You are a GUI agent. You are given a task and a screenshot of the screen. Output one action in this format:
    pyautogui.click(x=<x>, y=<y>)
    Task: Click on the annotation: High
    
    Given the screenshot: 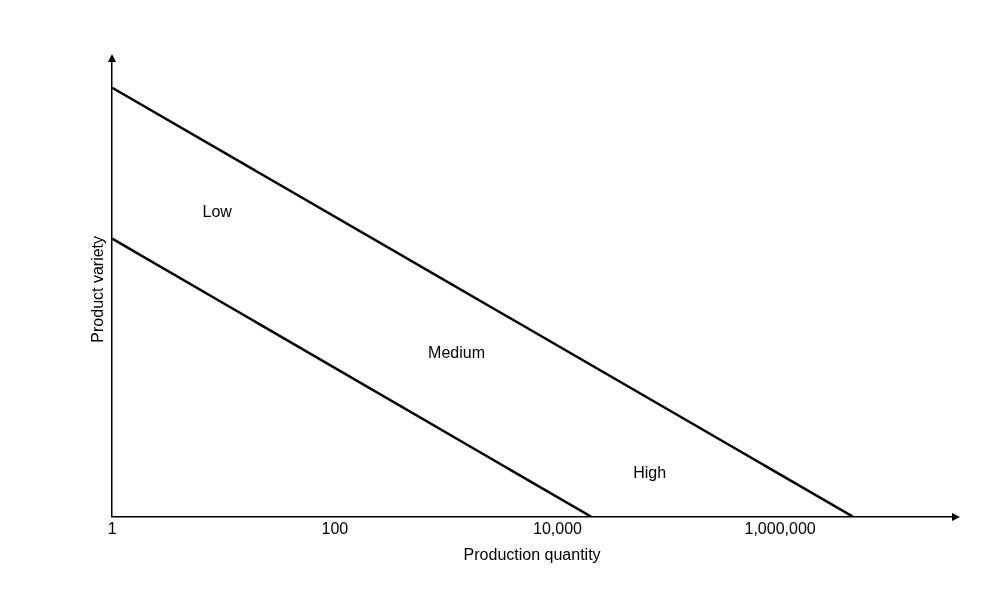 What is the action you would take?
    pyautogui.click(x=650, y=473)
    